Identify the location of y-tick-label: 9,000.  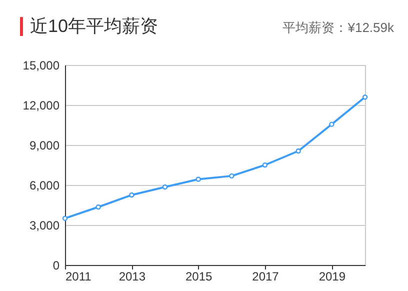
(44, 145).